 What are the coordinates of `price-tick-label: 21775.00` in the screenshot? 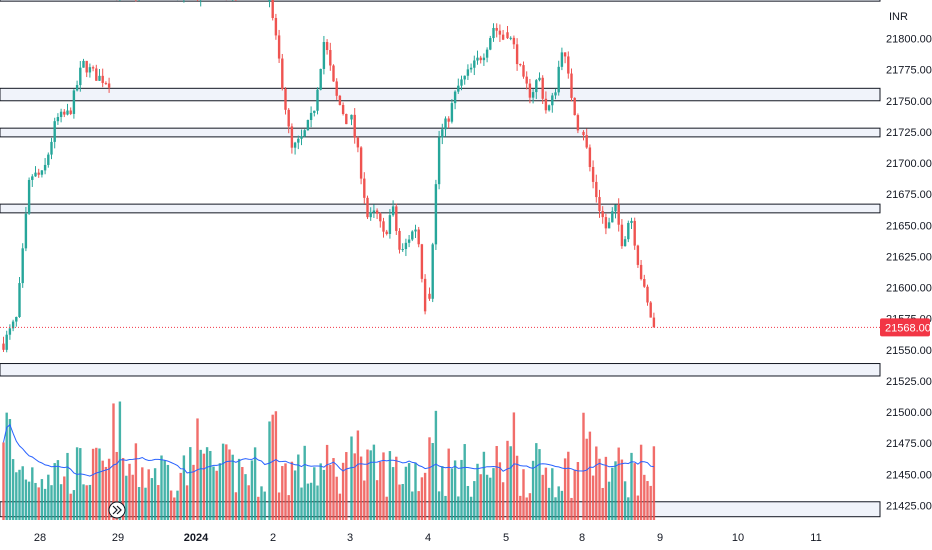 It's located at (909, 71).